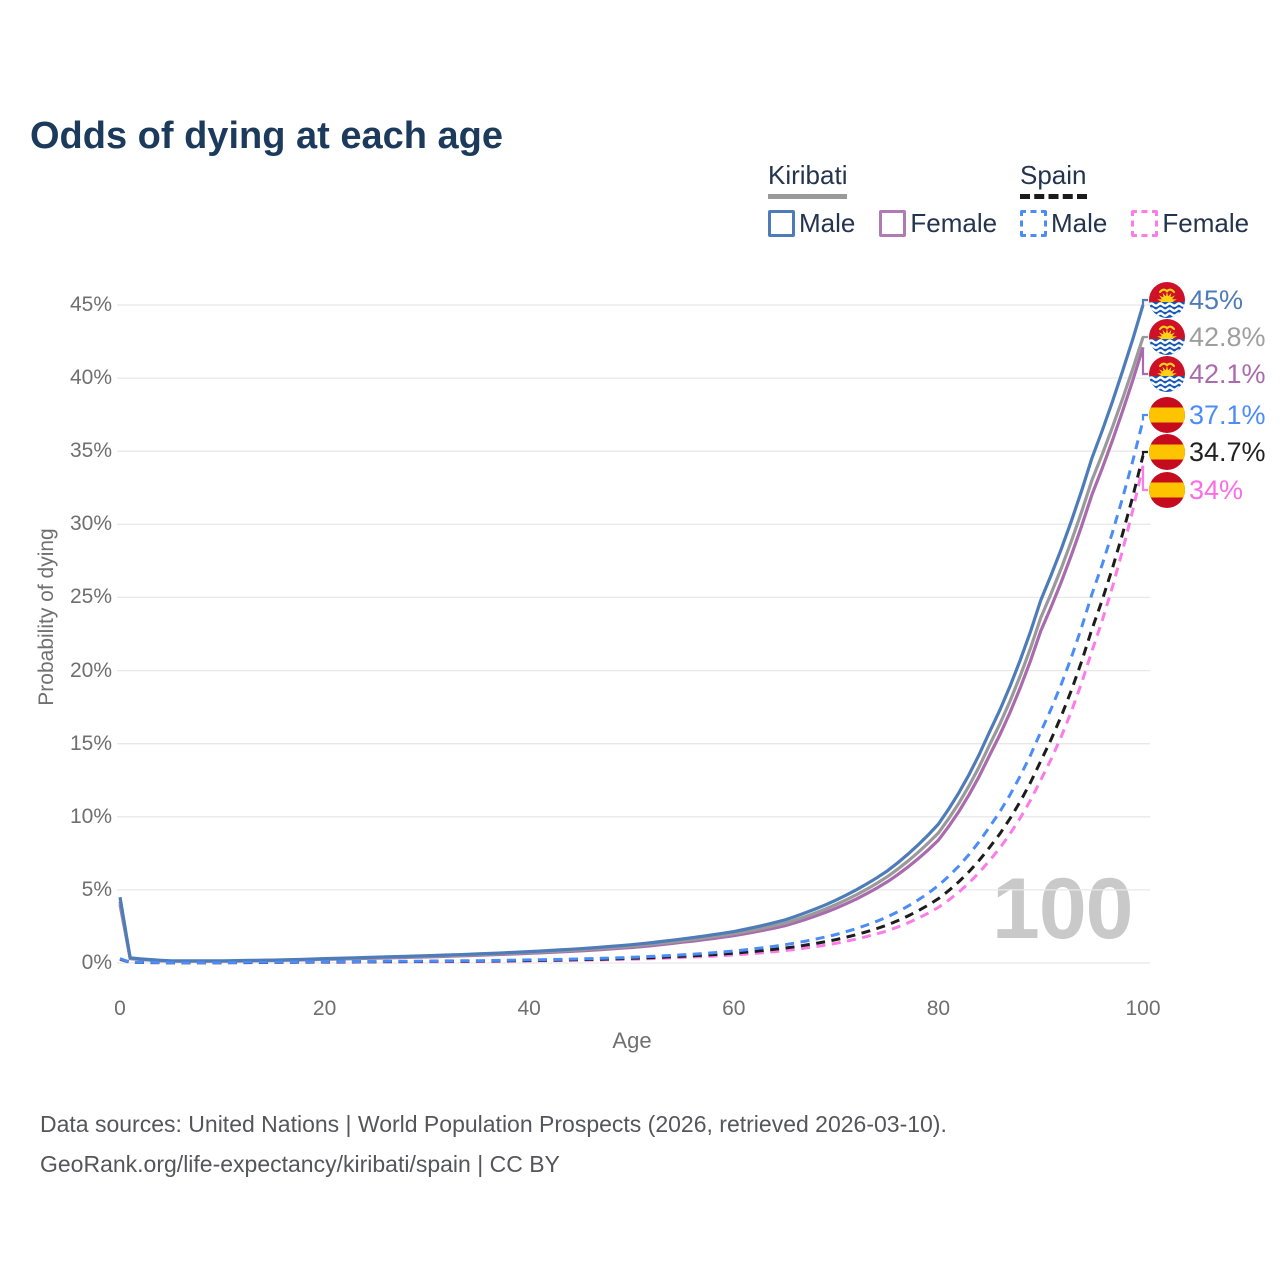  I want to click on kiribati-male-swatch-icon, so click(781, 223).